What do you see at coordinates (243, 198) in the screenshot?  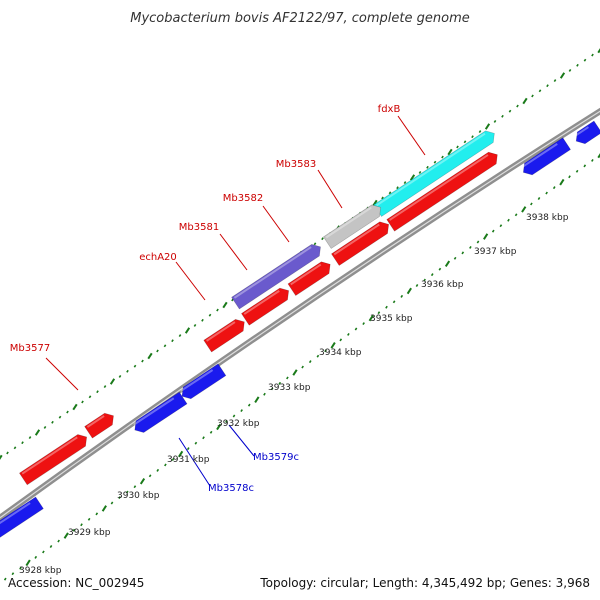 I see `gene-label-mb3582: Mb3582` at bounding box center [243, 198].